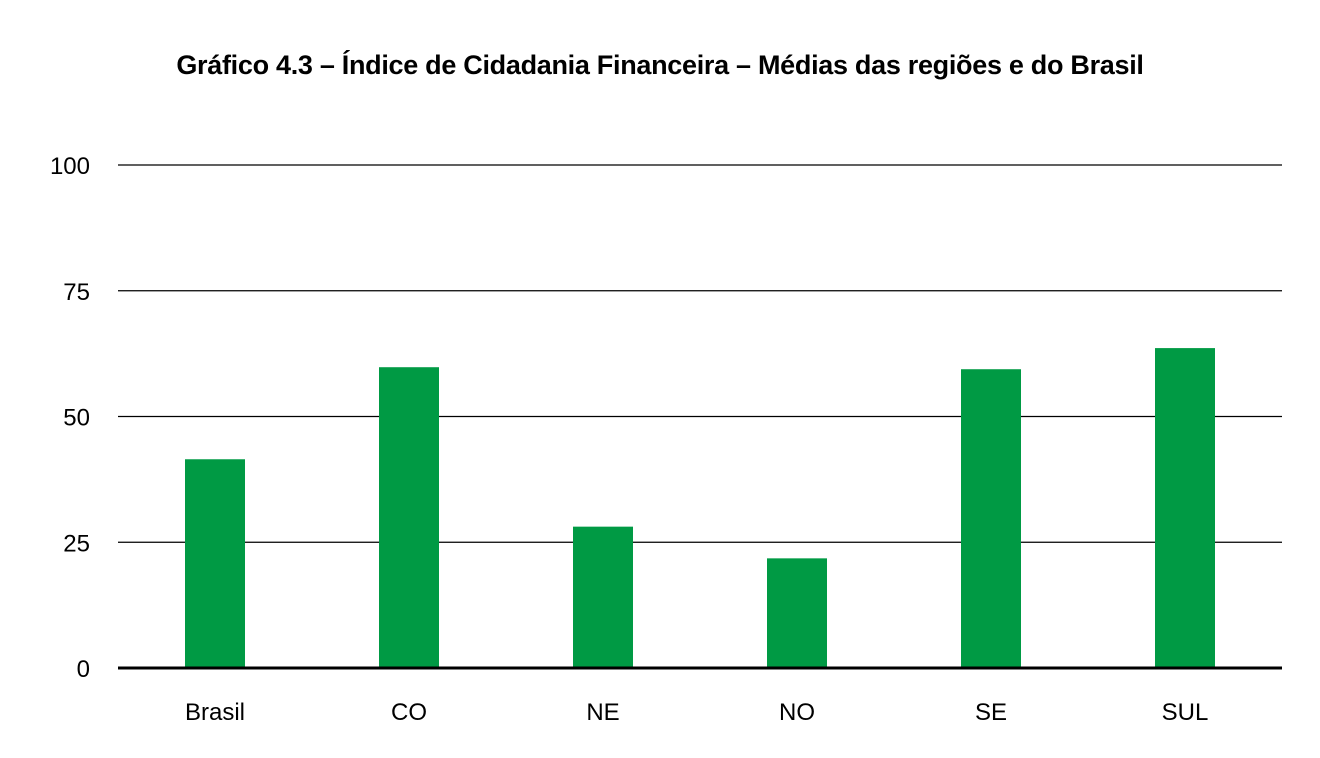 The width and height of the screenshot is (1320, 758). I want to click on y-tick-label: 50, so click(76, 418).